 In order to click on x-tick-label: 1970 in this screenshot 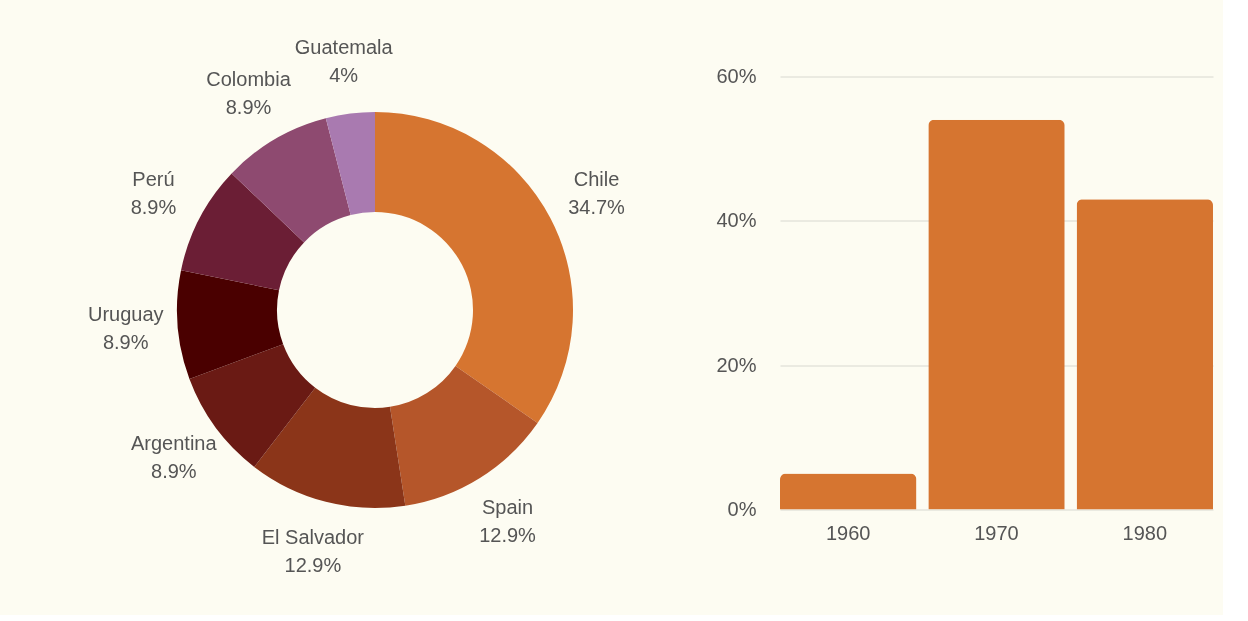, I will do `click(996, 533)`.